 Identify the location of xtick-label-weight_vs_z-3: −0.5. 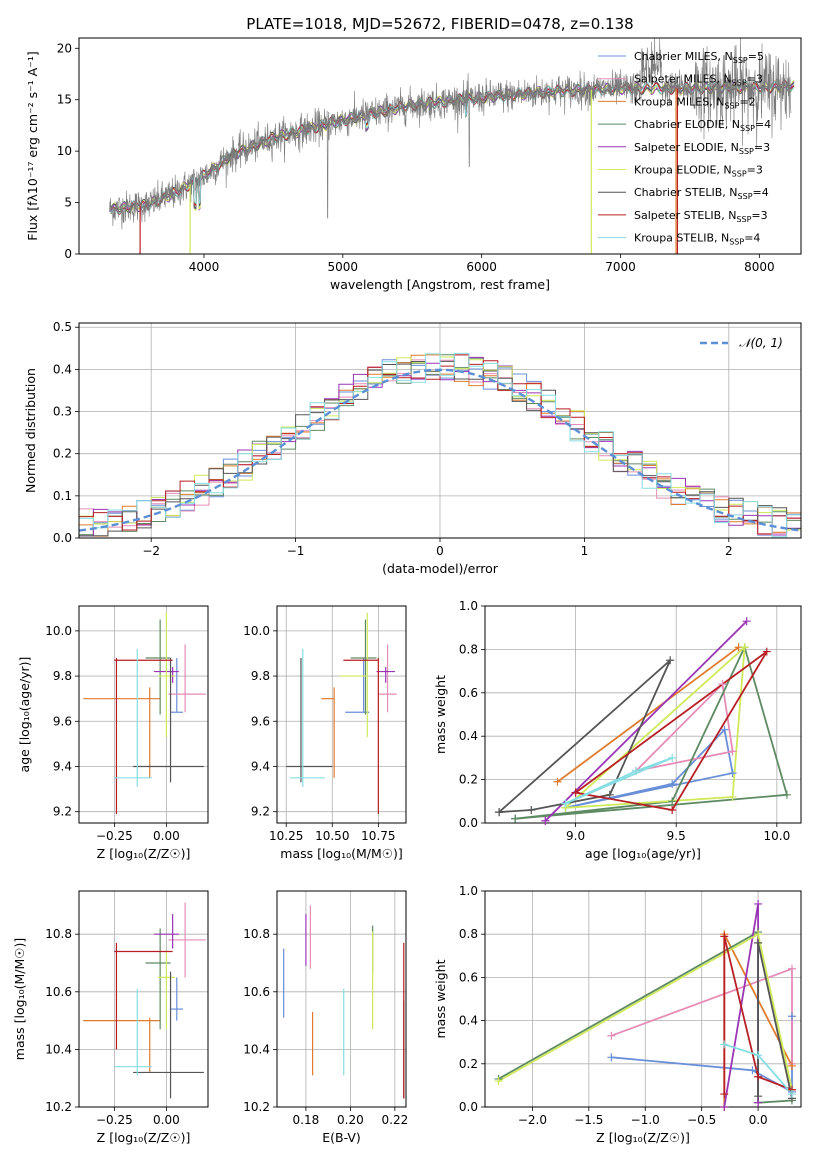
(701, 1120).